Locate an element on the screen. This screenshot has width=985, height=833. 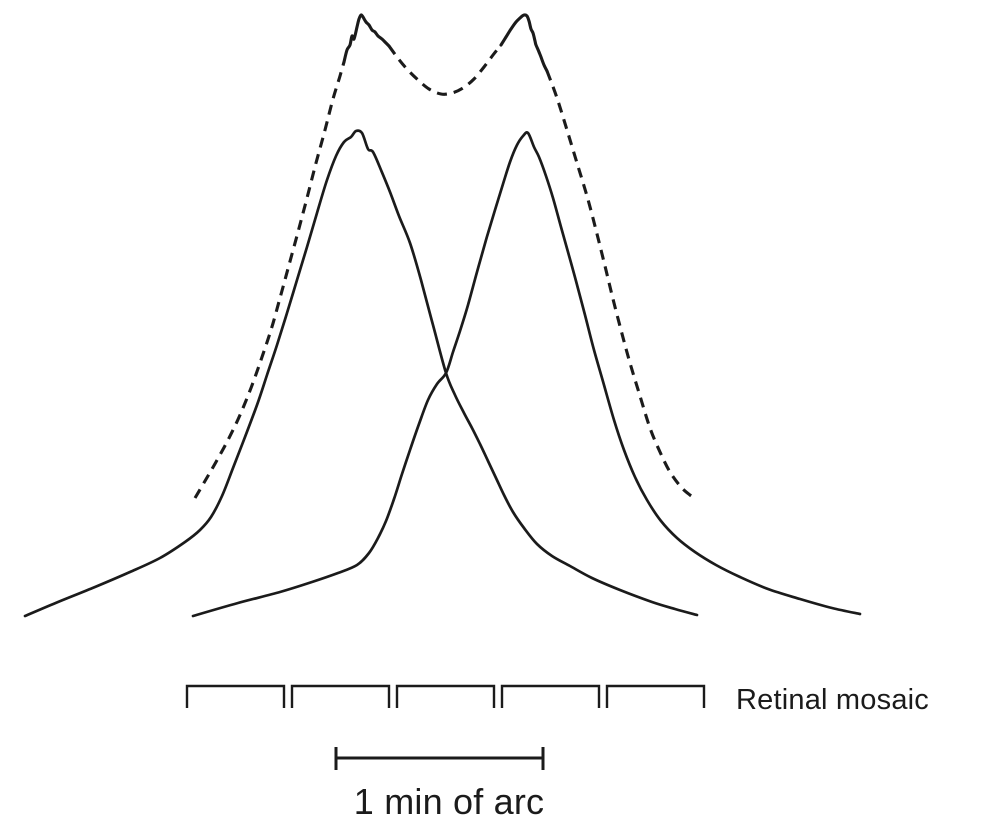
sum-right-peak is located at coordinates (524, 43).